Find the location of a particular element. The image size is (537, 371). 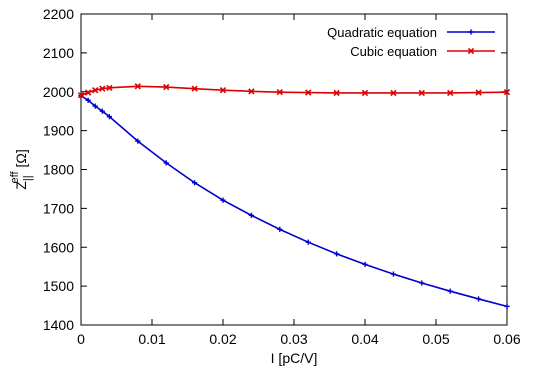

x-tick-label: 0.06 is located at coordinates (506, 339).